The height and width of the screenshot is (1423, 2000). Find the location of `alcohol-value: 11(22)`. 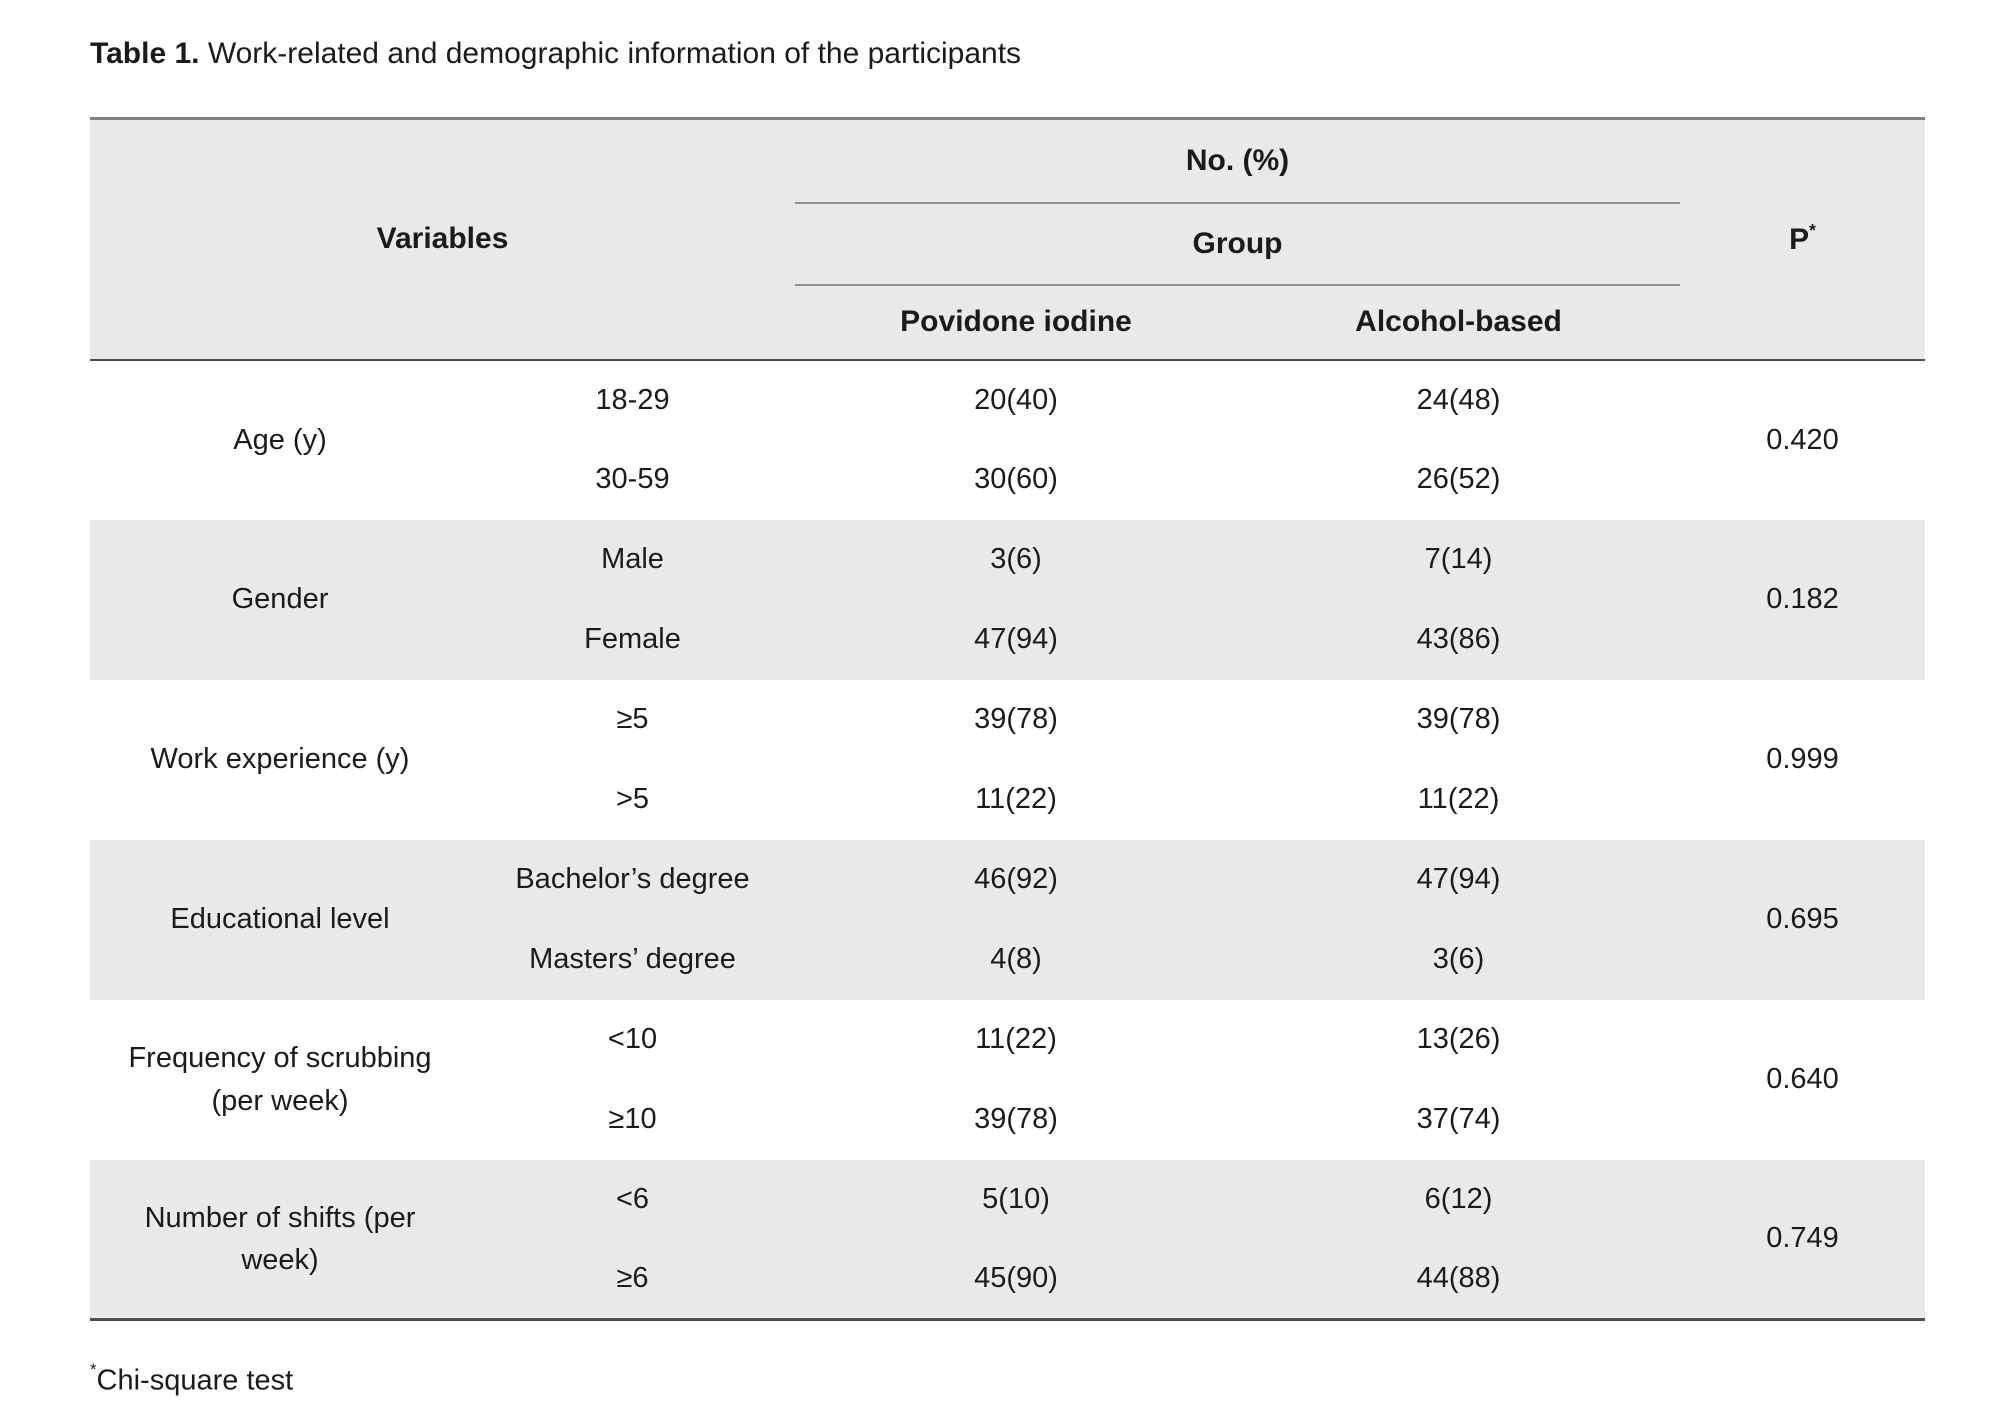

alcohol-value: 11(22) is located at coordinates (1458, 799).